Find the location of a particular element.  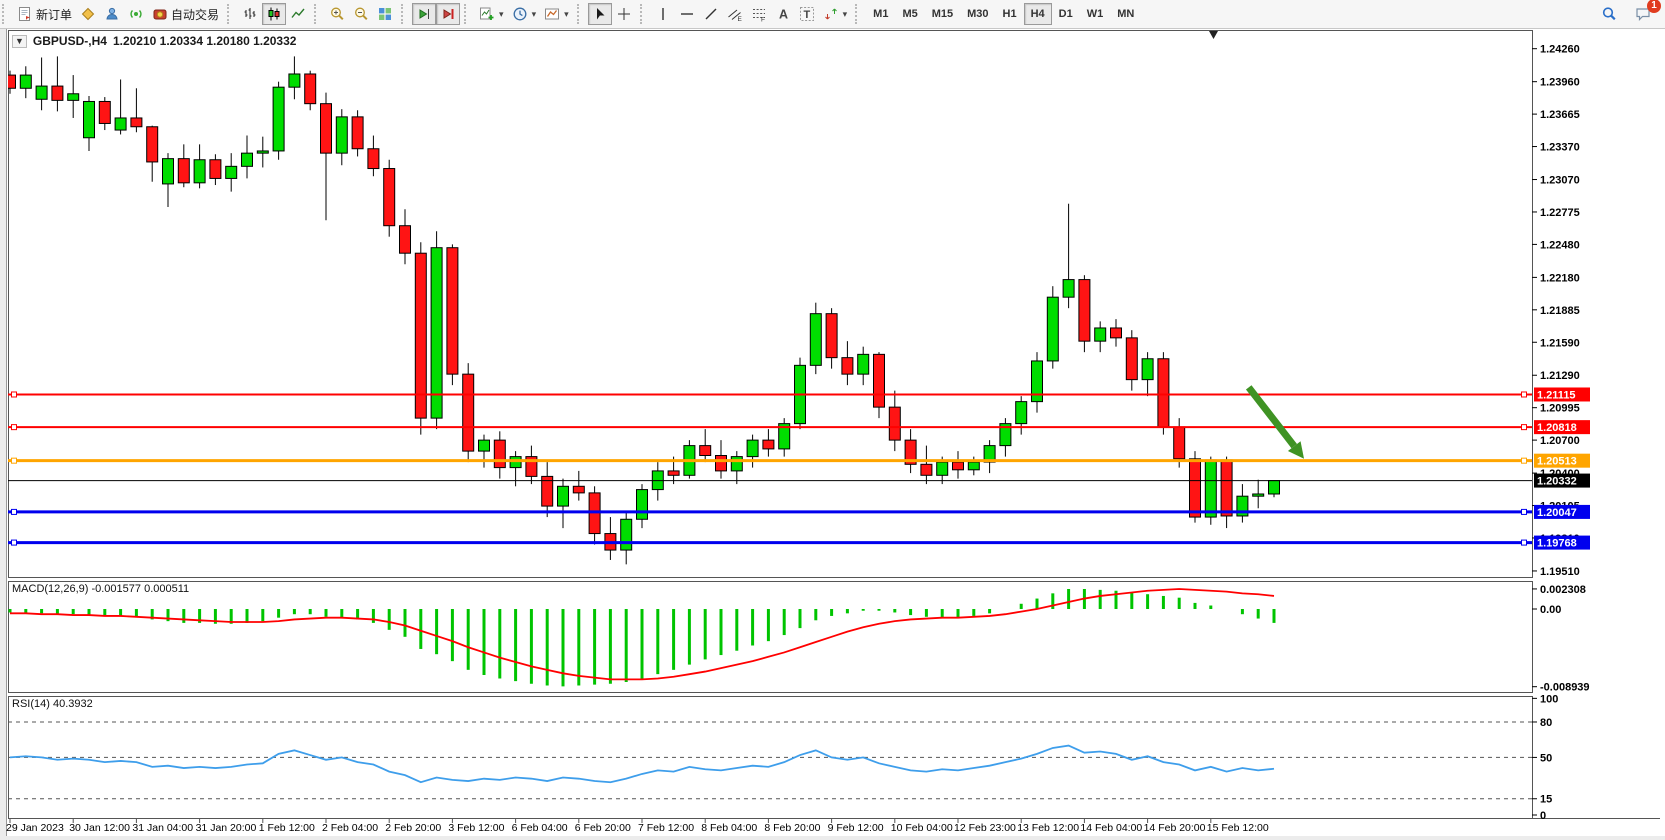

text-label-button: T is located at coordinates (807, 14).